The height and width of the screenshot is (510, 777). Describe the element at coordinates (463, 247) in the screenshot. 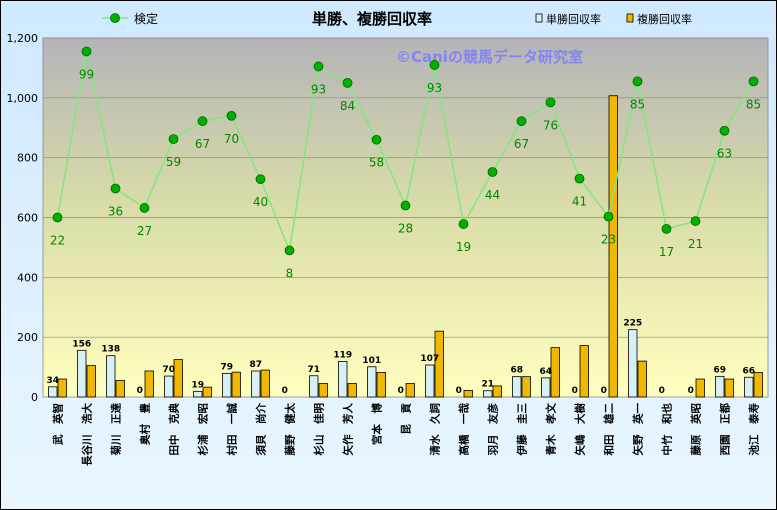

I see `line-value-label: 19` at that location.